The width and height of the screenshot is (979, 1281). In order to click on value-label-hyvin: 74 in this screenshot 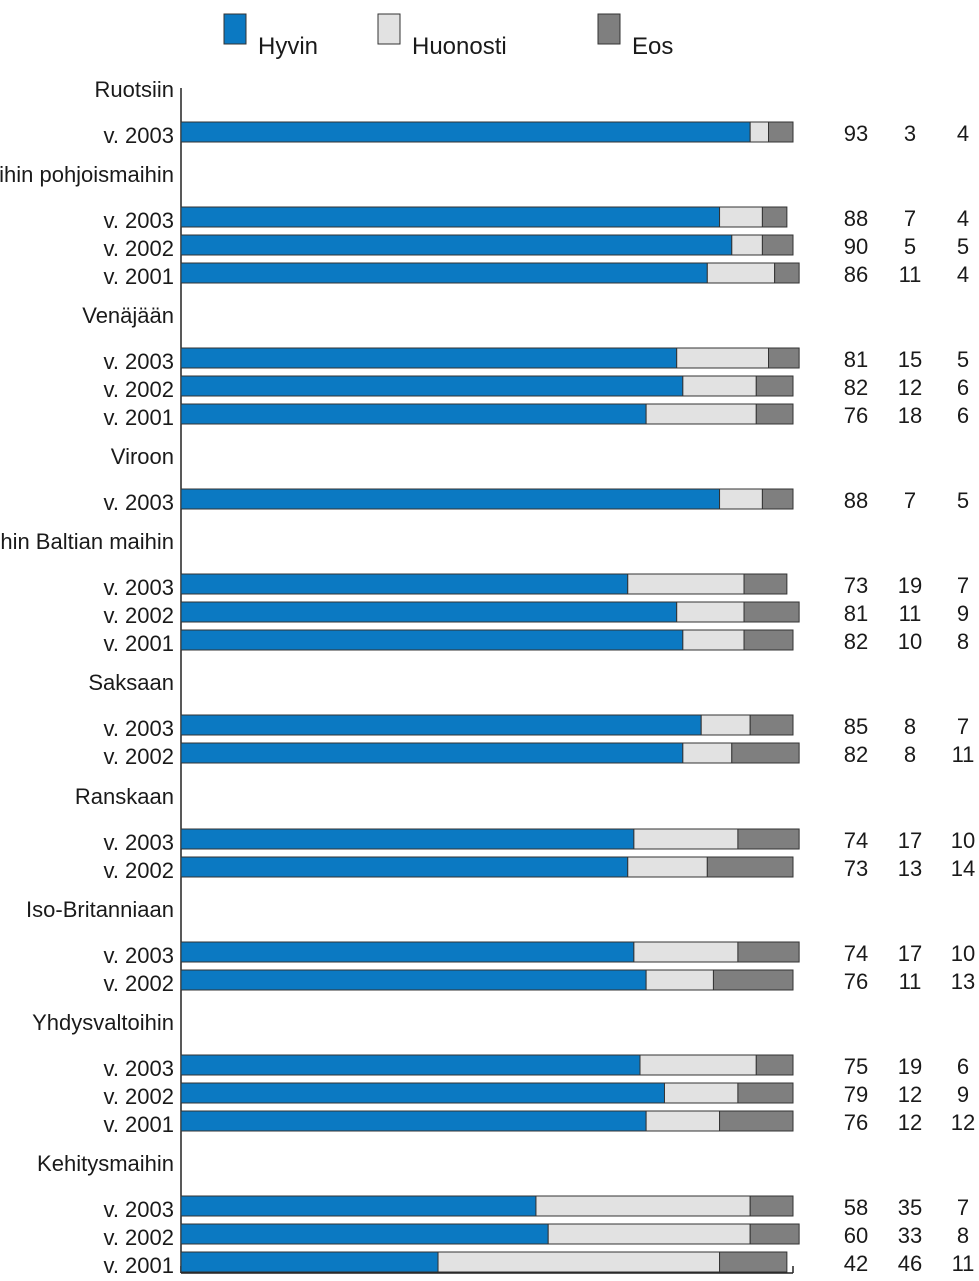, I will do `click(856, 953)`.